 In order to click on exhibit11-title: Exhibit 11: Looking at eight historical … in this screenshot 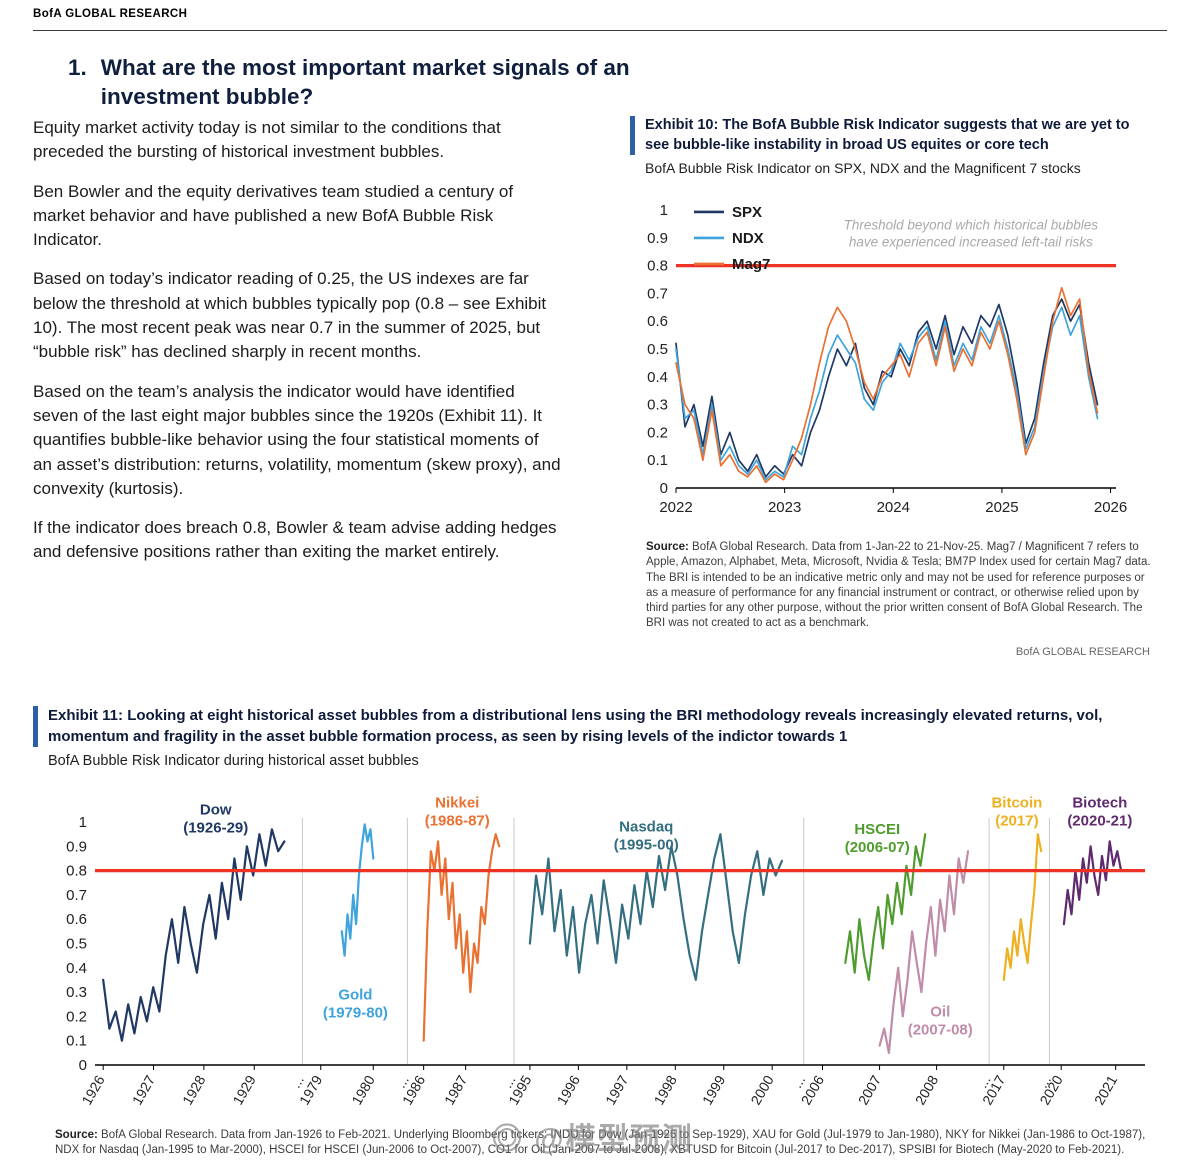, I will do `click(575, 726)`.